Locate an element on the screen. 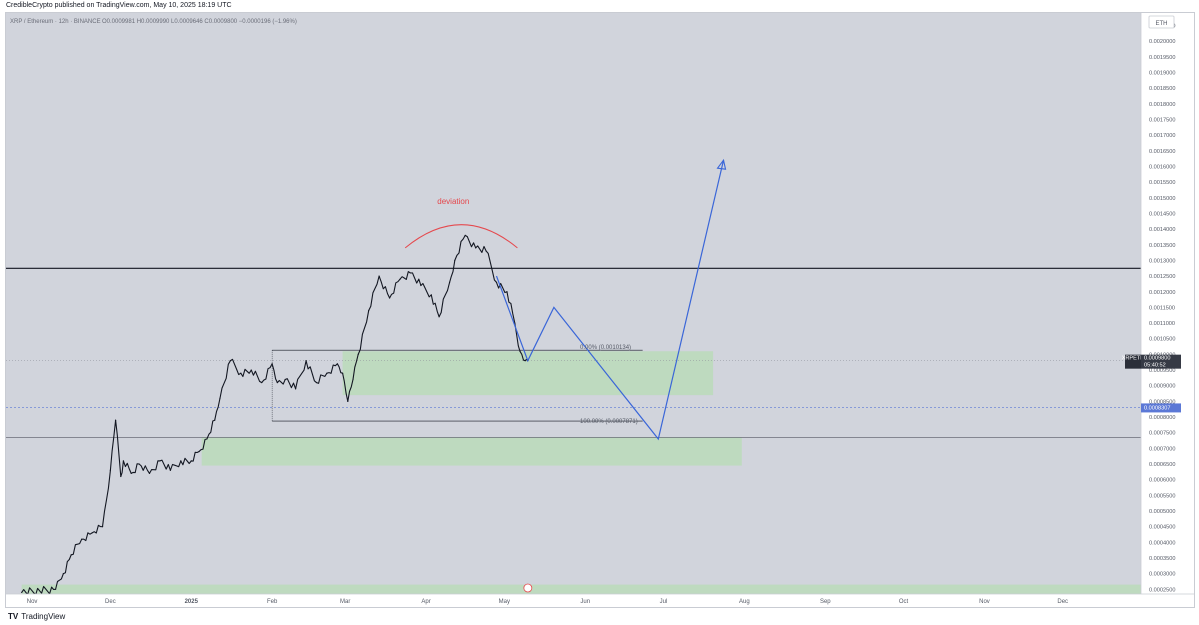  y-tick-label: 0.0004000 is located at coordinates (1162, 543).